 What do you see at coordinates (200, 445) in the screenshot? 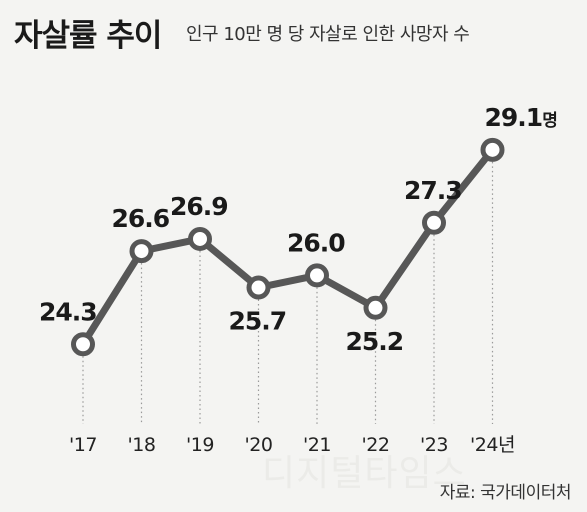
I see `x-tick-label: '19` at bounding box center [200, 445].